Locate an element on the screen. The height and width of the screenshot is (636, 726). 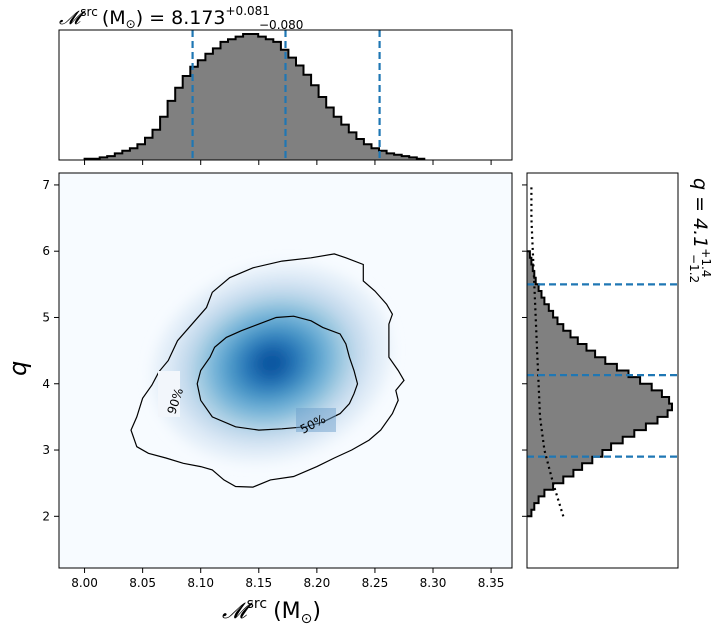
x-tick-label: 8.05 is located at coordinates (142, 583).